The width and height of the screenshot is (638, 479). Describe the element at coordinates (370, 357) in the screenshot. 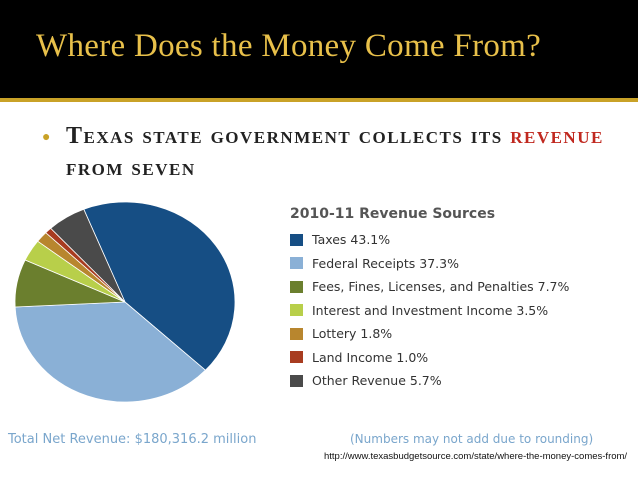

I see `legend-label: Land Income 1.0%` at that location.